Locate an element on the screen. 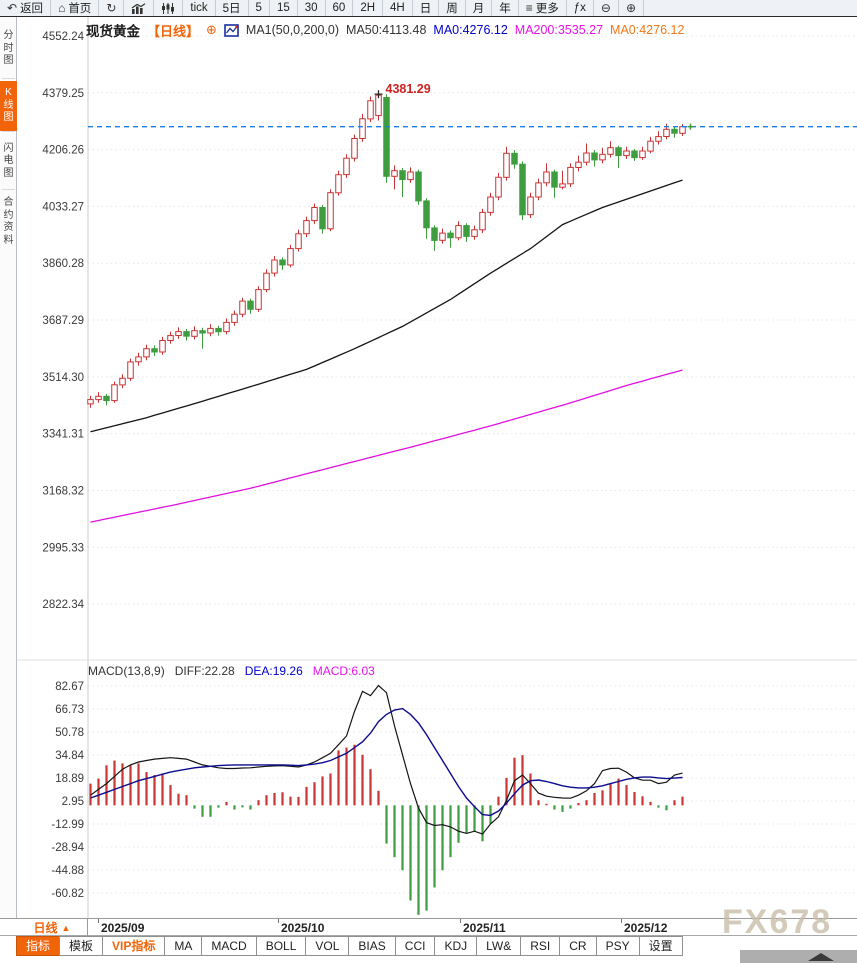 Image resolution: width=857 pixels, height=963 pixels. interval-15-button: 15 is located at coordinates (284, 8).